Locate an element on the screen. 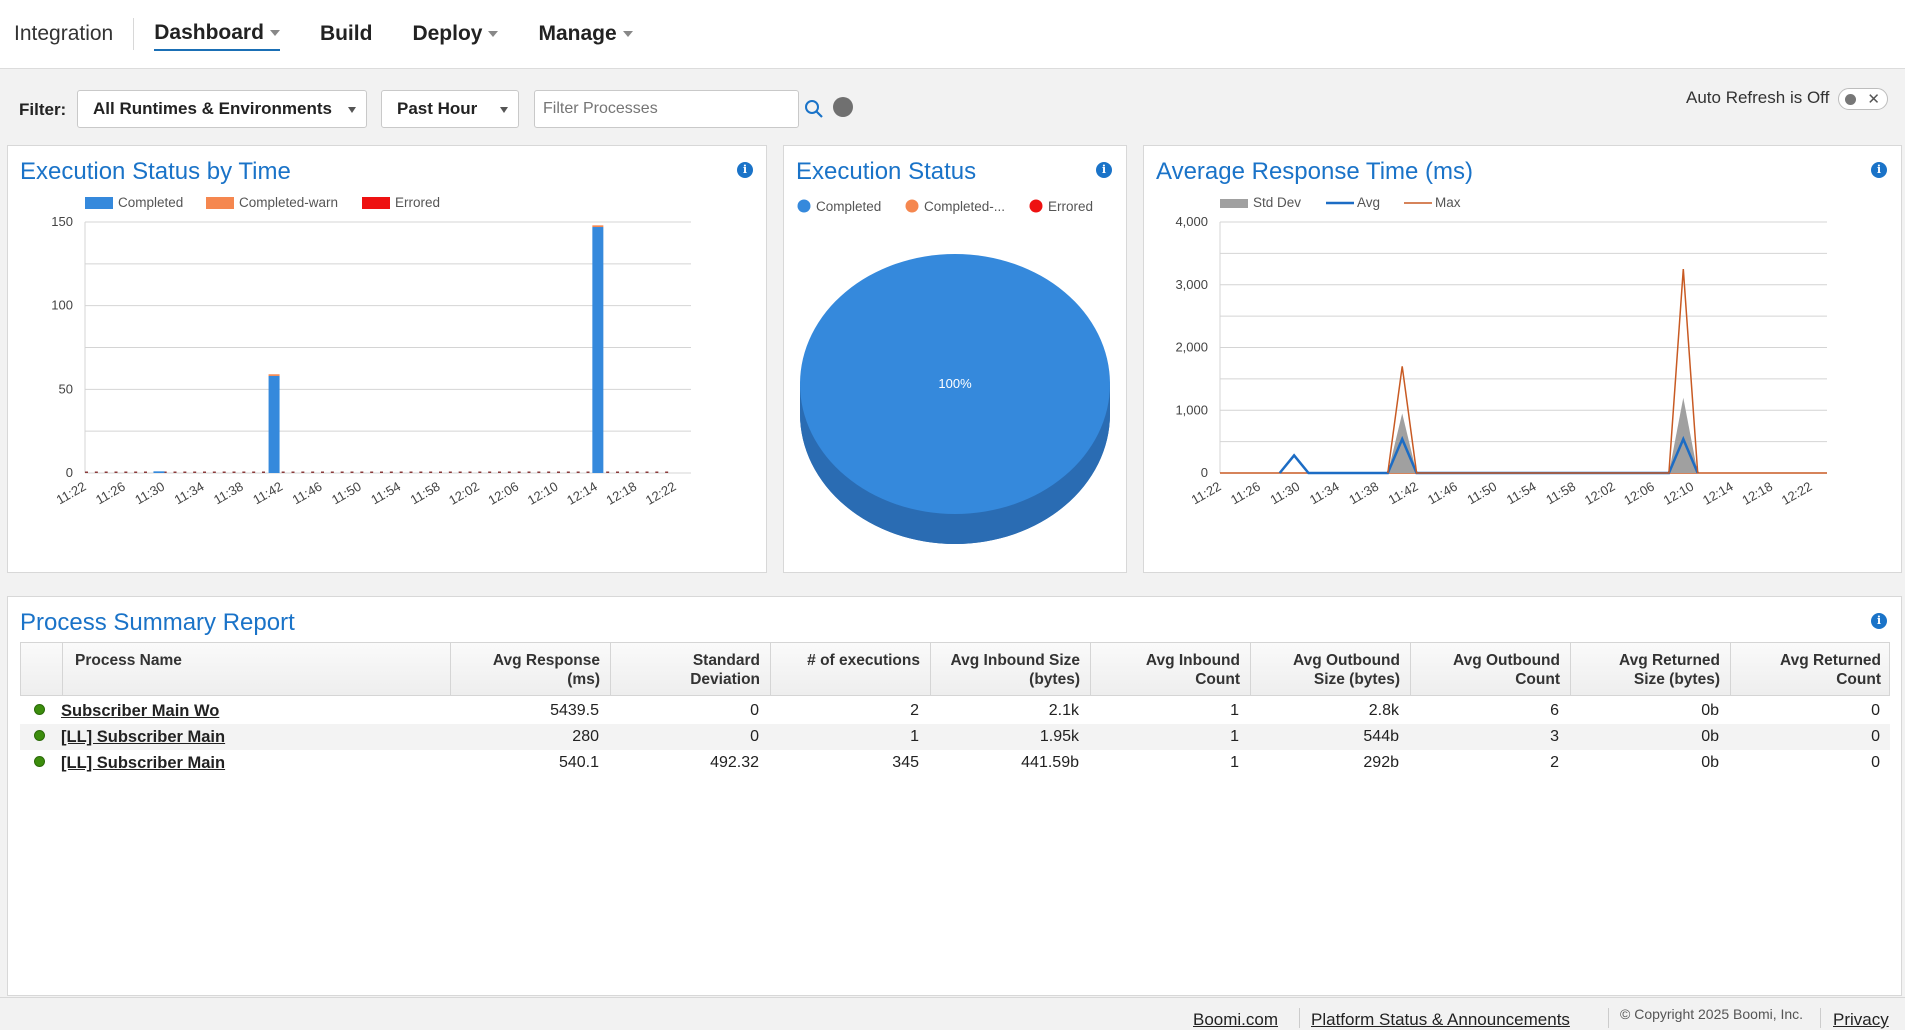  process-name-link: Subscriber Main Wo is located at coordinates (140, 711).